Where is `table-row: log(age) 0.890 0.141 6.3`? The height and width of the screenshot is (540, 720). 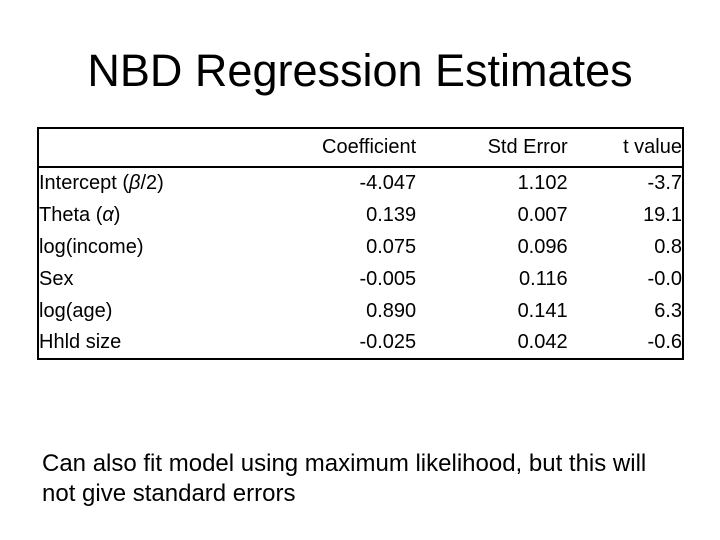 table-row: log(age) 0.890 0.141 6.3 is located at coordinates (360, 311).